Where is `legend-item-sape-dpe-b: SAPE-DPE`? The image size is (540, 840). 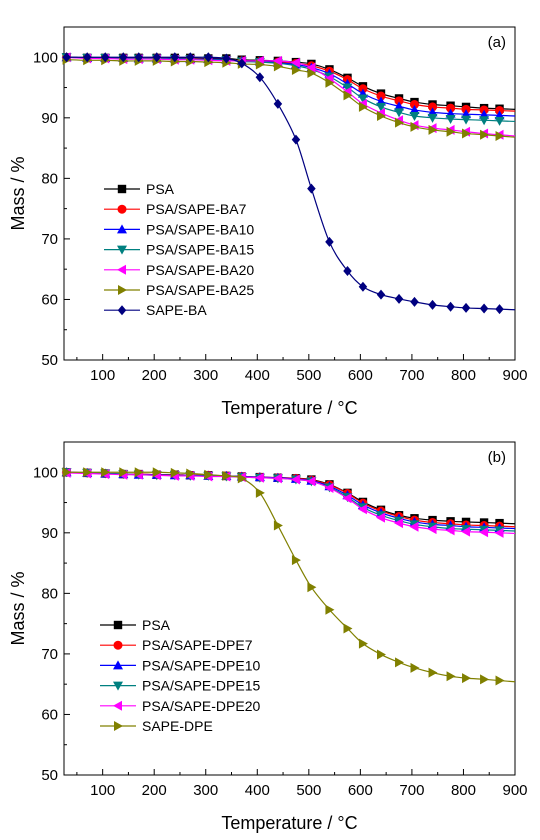 legend-item-sape-dpe-b: SAPE-DPE is located at coordinates (156, 726).